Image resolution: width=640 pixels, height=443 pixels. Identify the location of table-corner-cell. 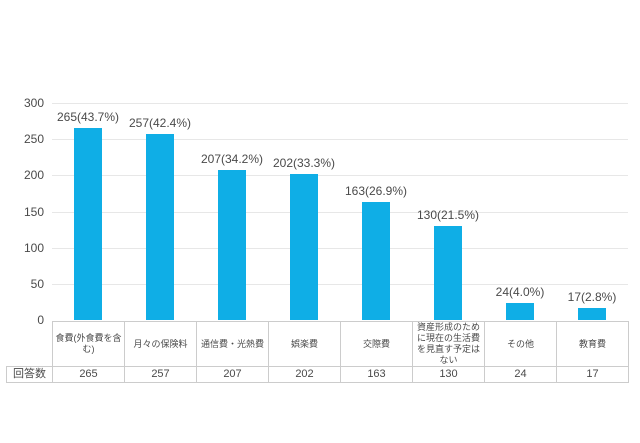
(30, 344).